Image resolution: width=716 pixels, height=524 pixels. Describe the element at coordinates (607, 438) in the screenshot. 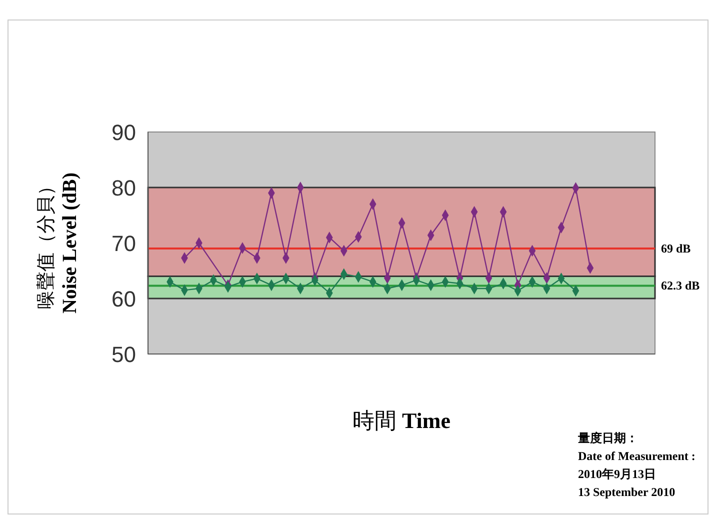

I see `text: 量度日期：` at that location.